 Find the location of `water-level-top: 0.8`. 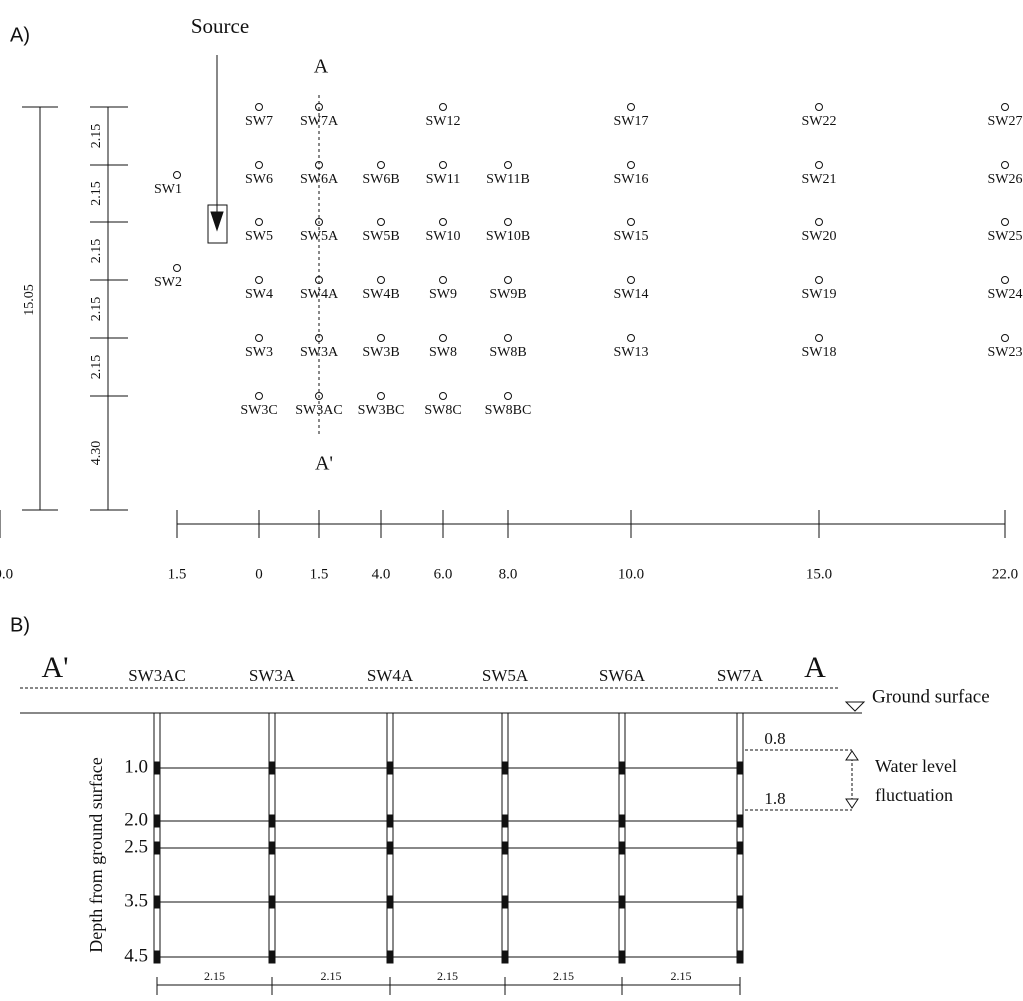

water-level-top: 0.8 is located at coordinates (774, 738).